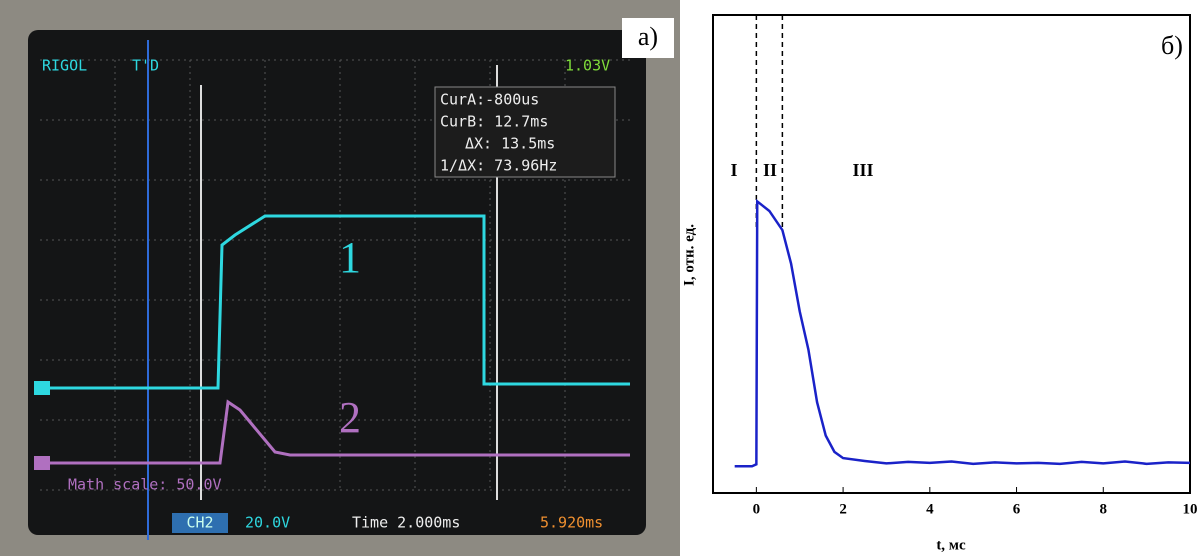  I want to click on channel-scale: 20.0V, so click(267, 523).